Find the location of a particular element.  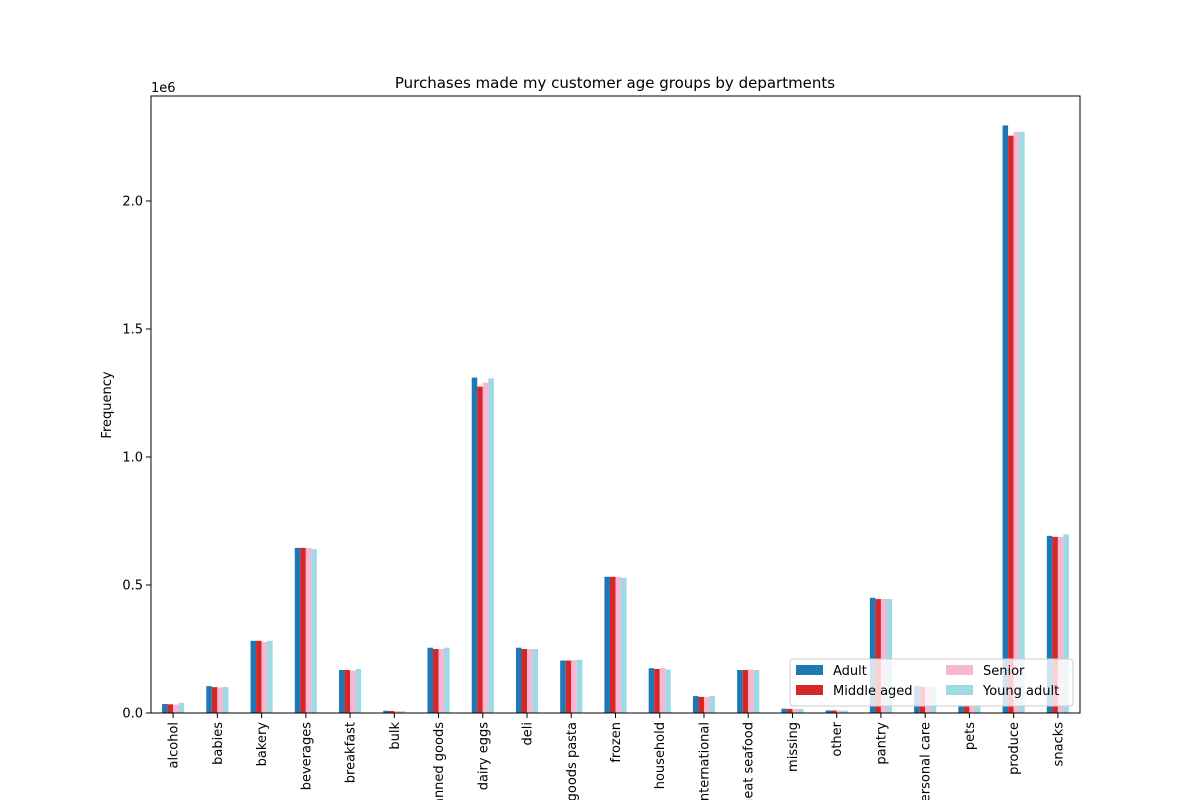

x-tick-label: household is located at coordinates (660, 755).